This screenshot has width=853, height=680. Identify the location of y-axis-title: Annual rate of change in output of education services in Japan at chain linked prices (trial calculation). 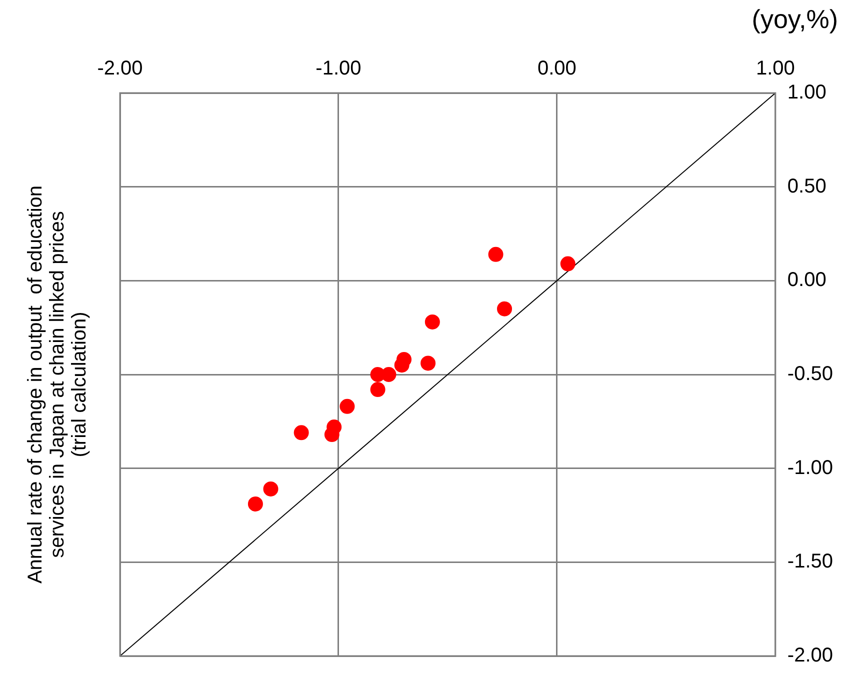
(57, 384).